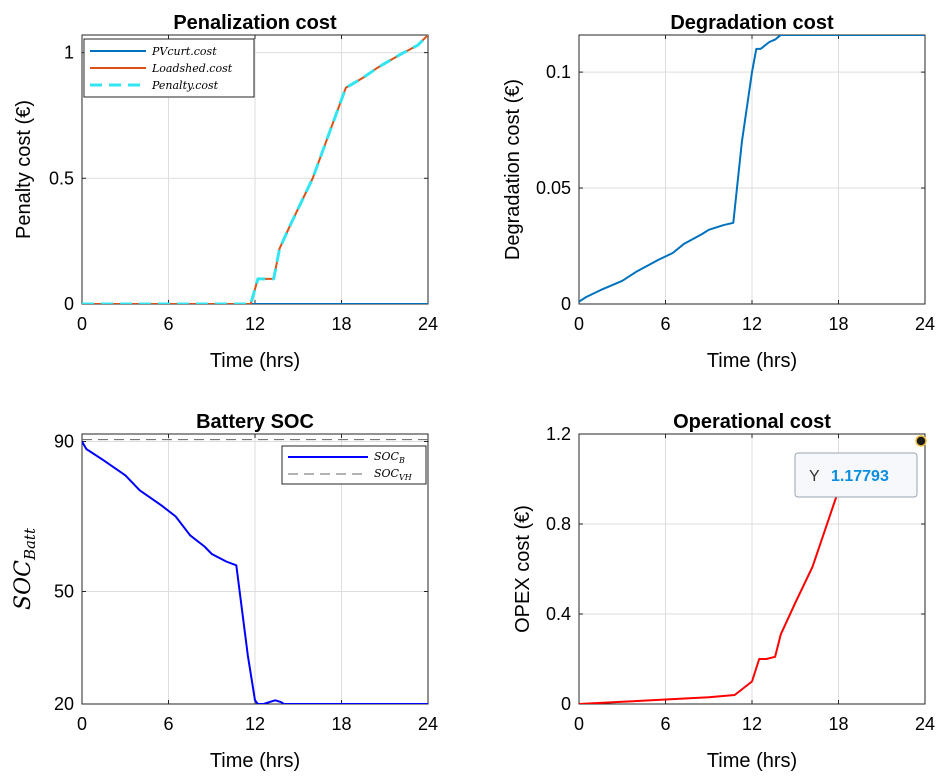 Image resolution: width=944 pixels, height=780 pixels. I want to click on y-axis-label: Degradation cost (€), so click(513, 169).